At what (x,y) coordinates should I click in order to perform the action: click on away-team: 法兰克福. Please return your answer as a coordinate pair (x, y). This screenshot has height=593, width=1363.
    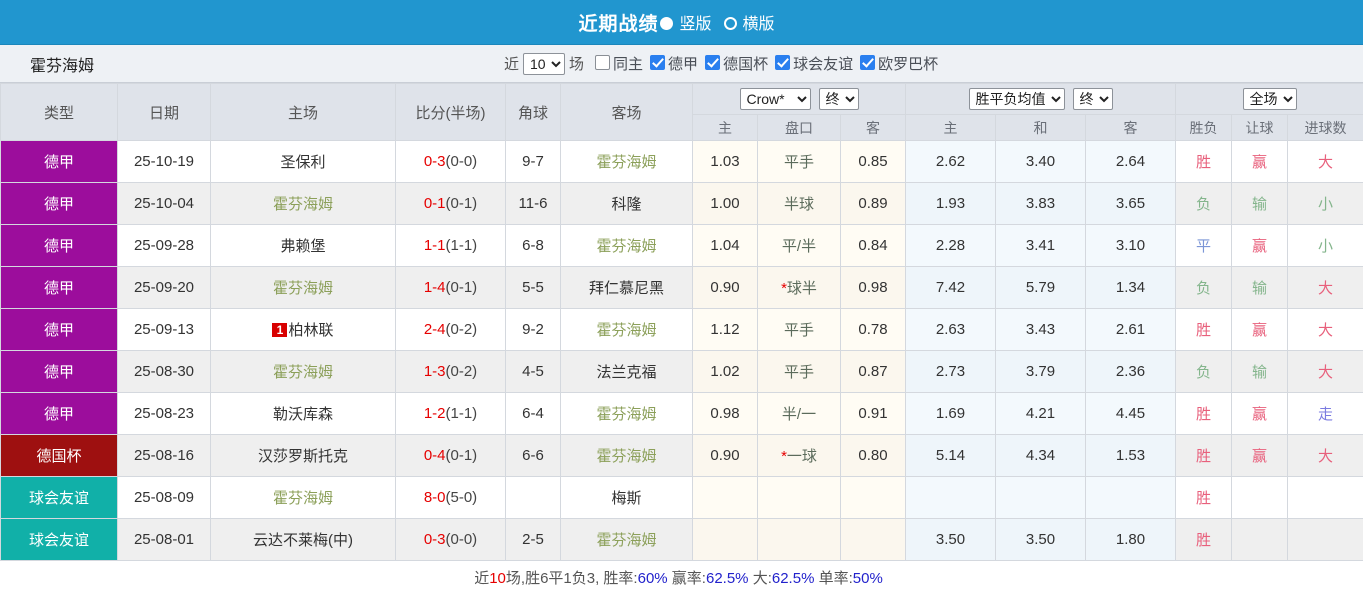
    Looking at the image, I should click on (627, 372).